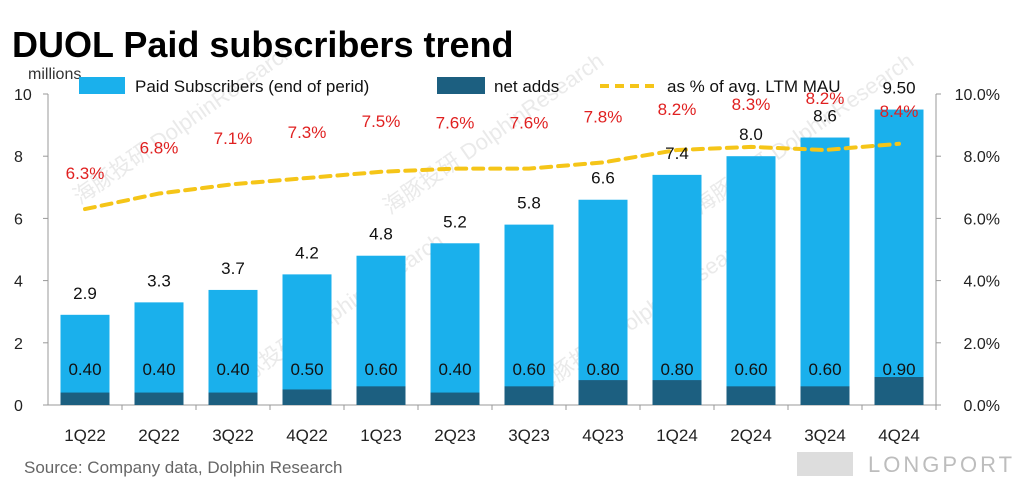  I want to click on brand-logo-text: LONGPORT, so click(941, 464).